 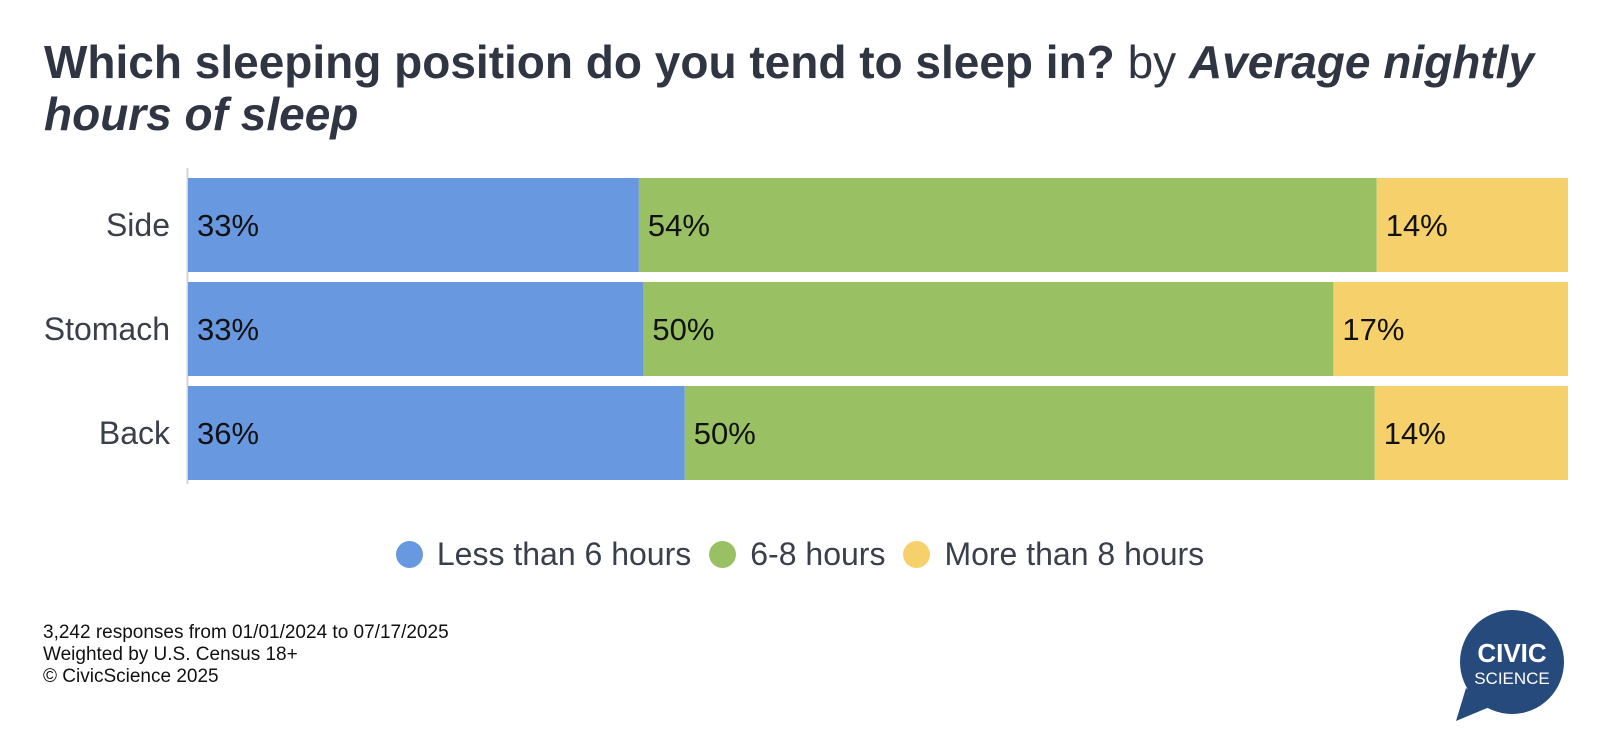 What do you see at coordinates (228, 433) in the screenshot?
I see `data-label-back-1: 36%` at bounding box center [228, 433].